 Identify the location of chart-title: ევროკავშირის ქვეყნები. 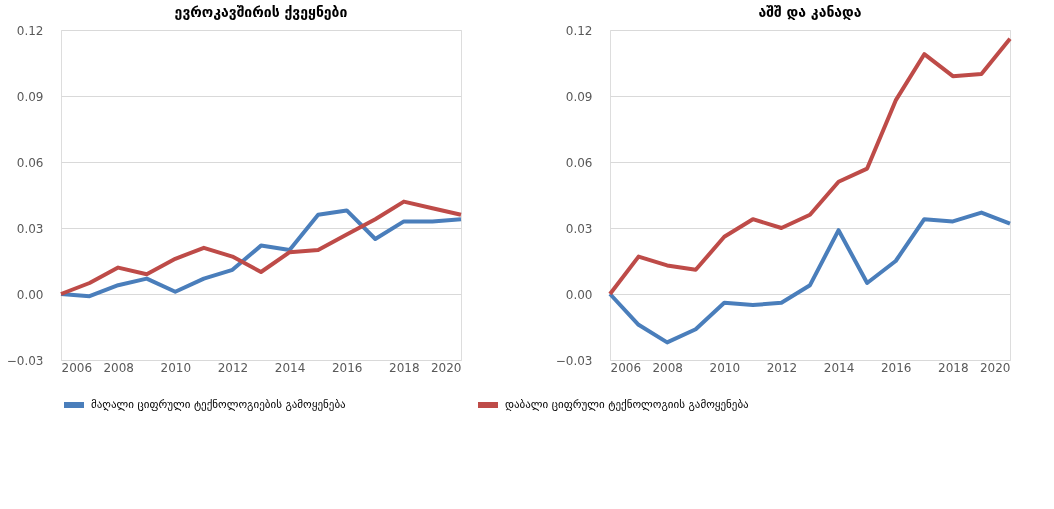
(261, 12).